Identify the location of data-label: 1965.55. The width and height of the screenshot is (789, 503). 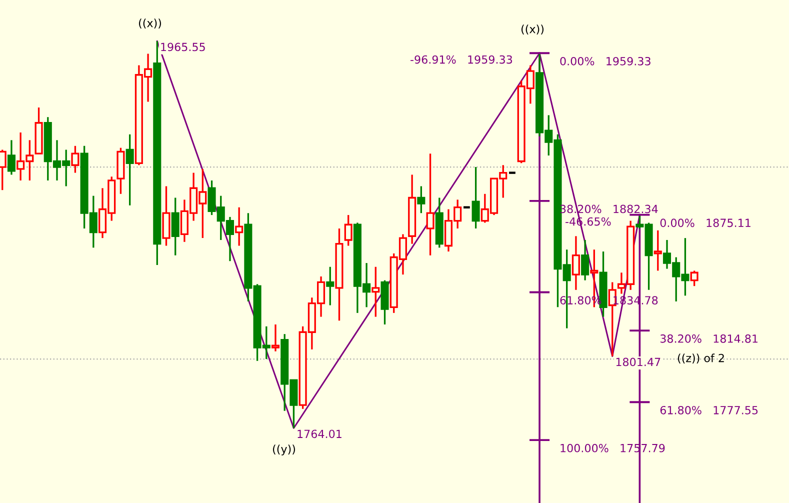
(183, 47).